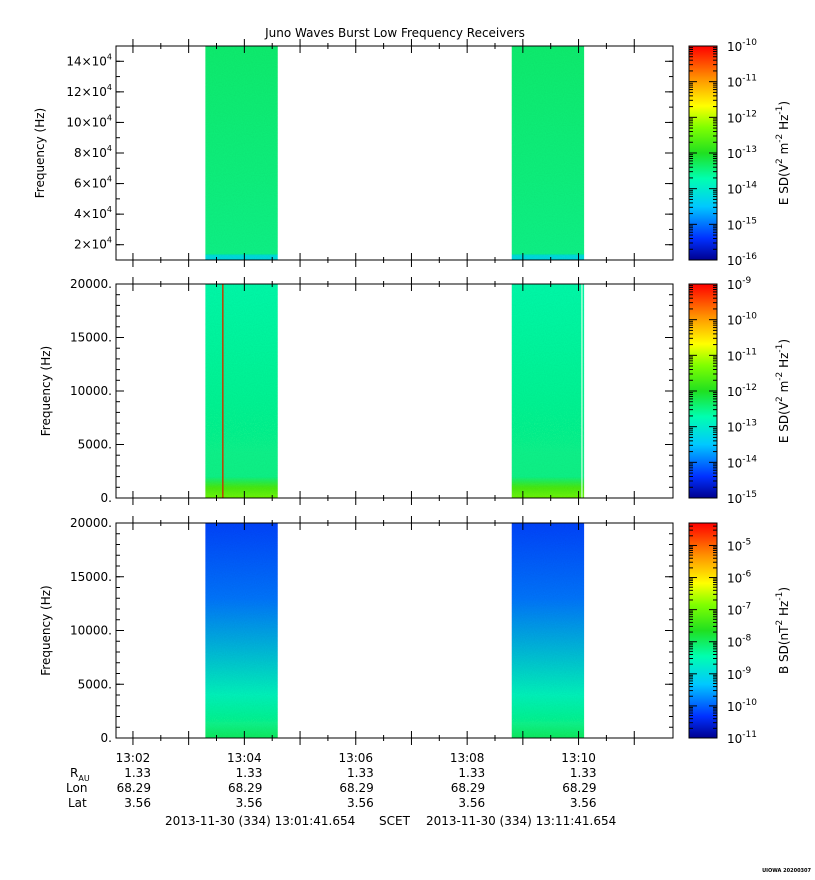  What do you see at coordinates (739, 642) in the screenshot?
I see `colorbar-tick-label: 10⁻⁸` at bounding box center [739, 642].